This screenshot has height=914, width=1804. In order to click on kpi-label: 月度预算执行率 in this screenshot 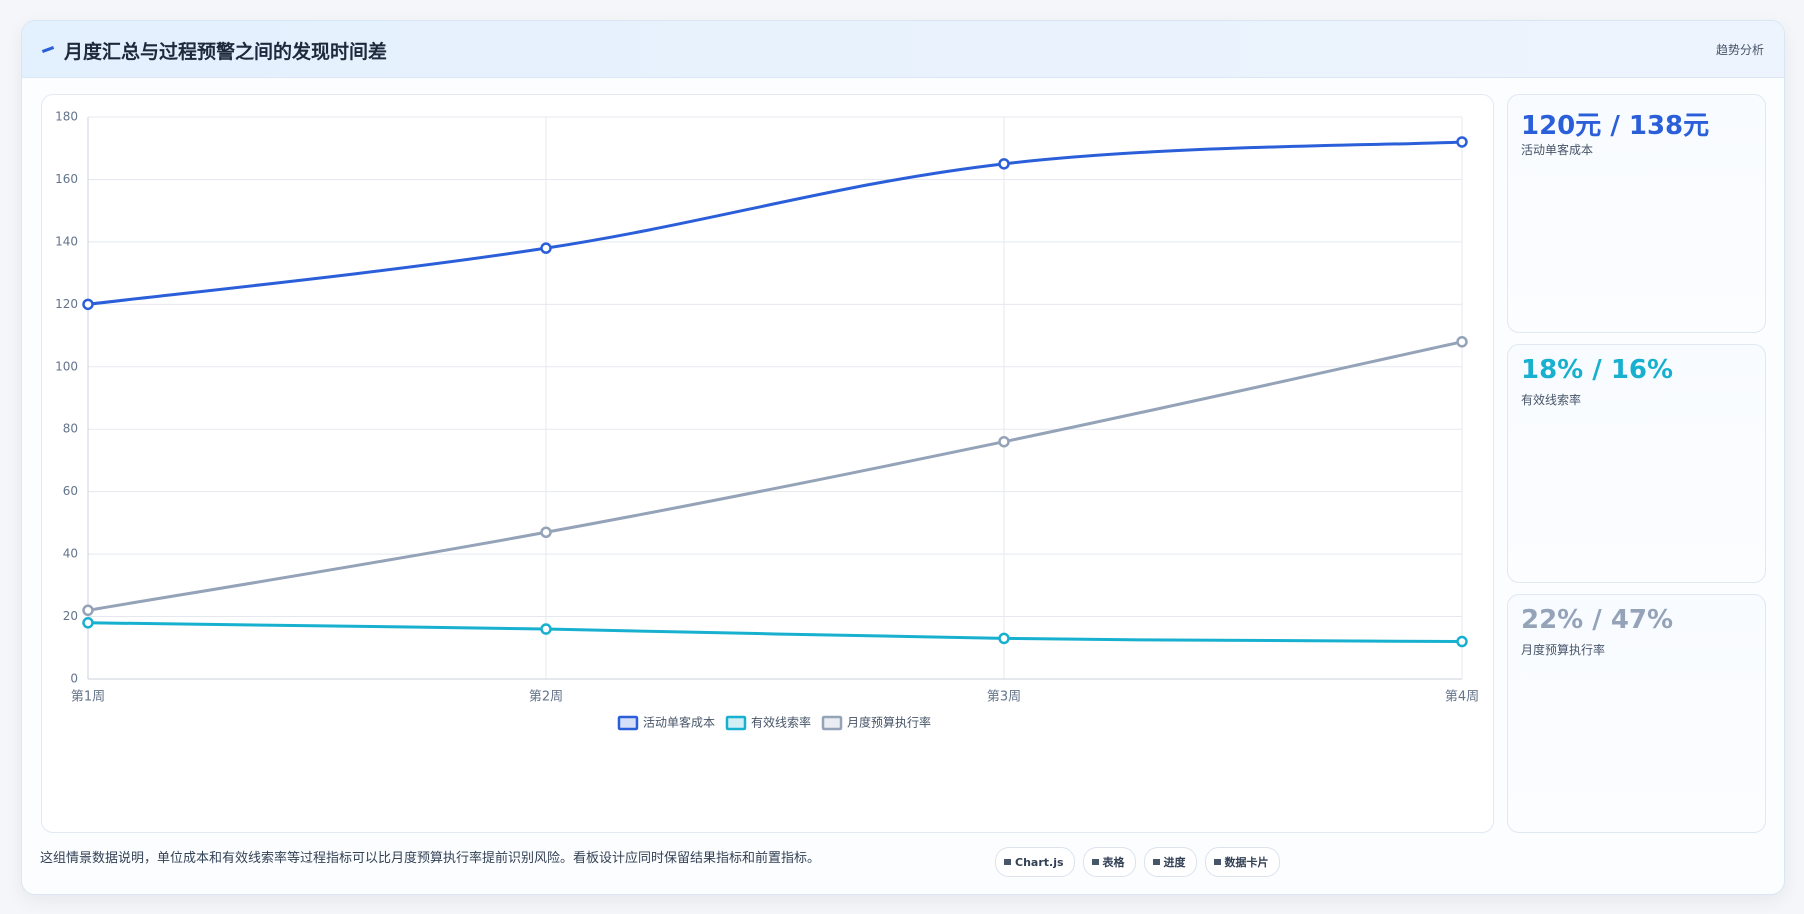, I will do `click(1563, 650)`.